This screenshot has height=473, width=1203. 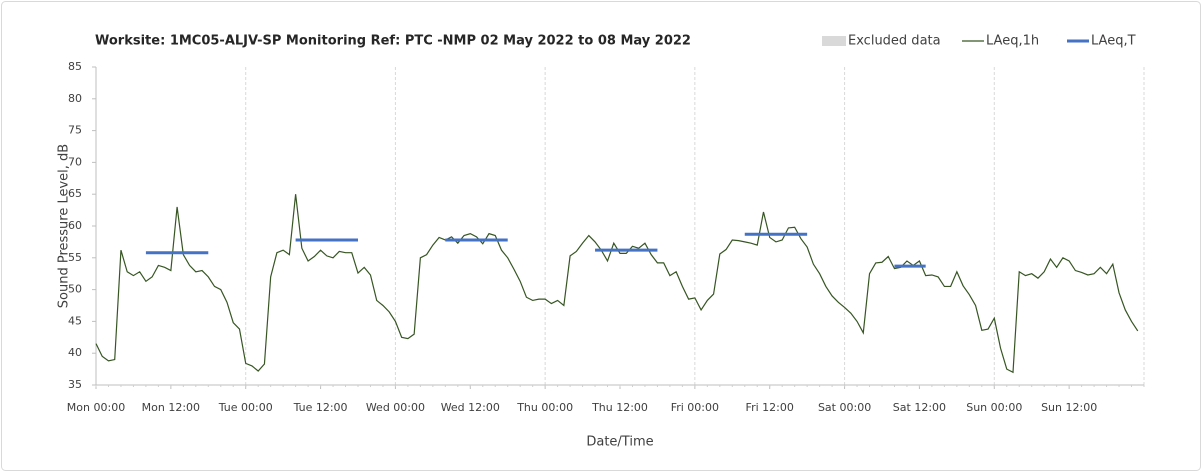 I want to click on x-tick-label: Fri 00:00, so click(x=695, y=407).